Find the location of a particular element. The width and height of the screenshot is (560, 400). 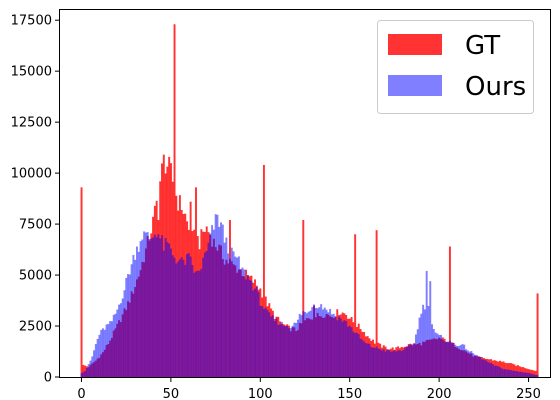

x-tick-label-50: 50 is located at coordinates (171, 393).